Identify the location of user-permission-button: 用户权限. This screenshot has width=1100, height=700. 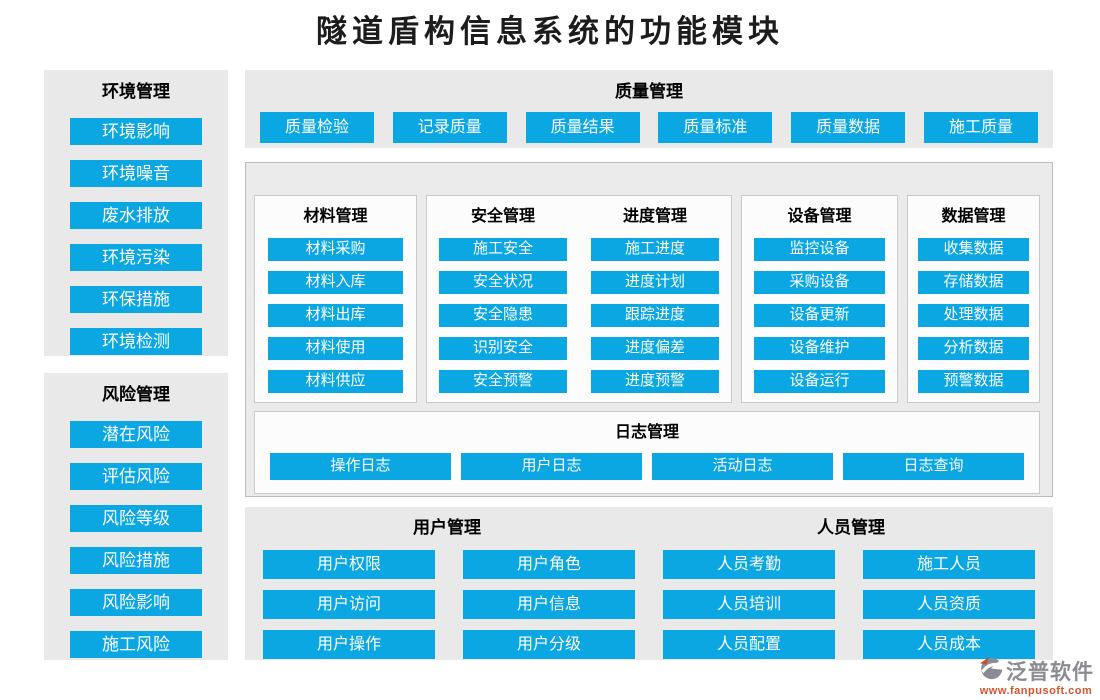
(349, 564).